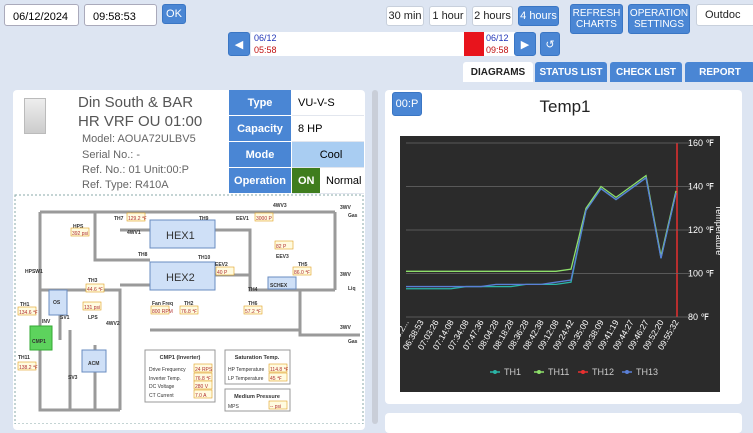 The image size is (753, 433). Describe the element at coordinates (136, 102) in the screenshot. I see `unit-name-1: Din South & BAR` at that location.